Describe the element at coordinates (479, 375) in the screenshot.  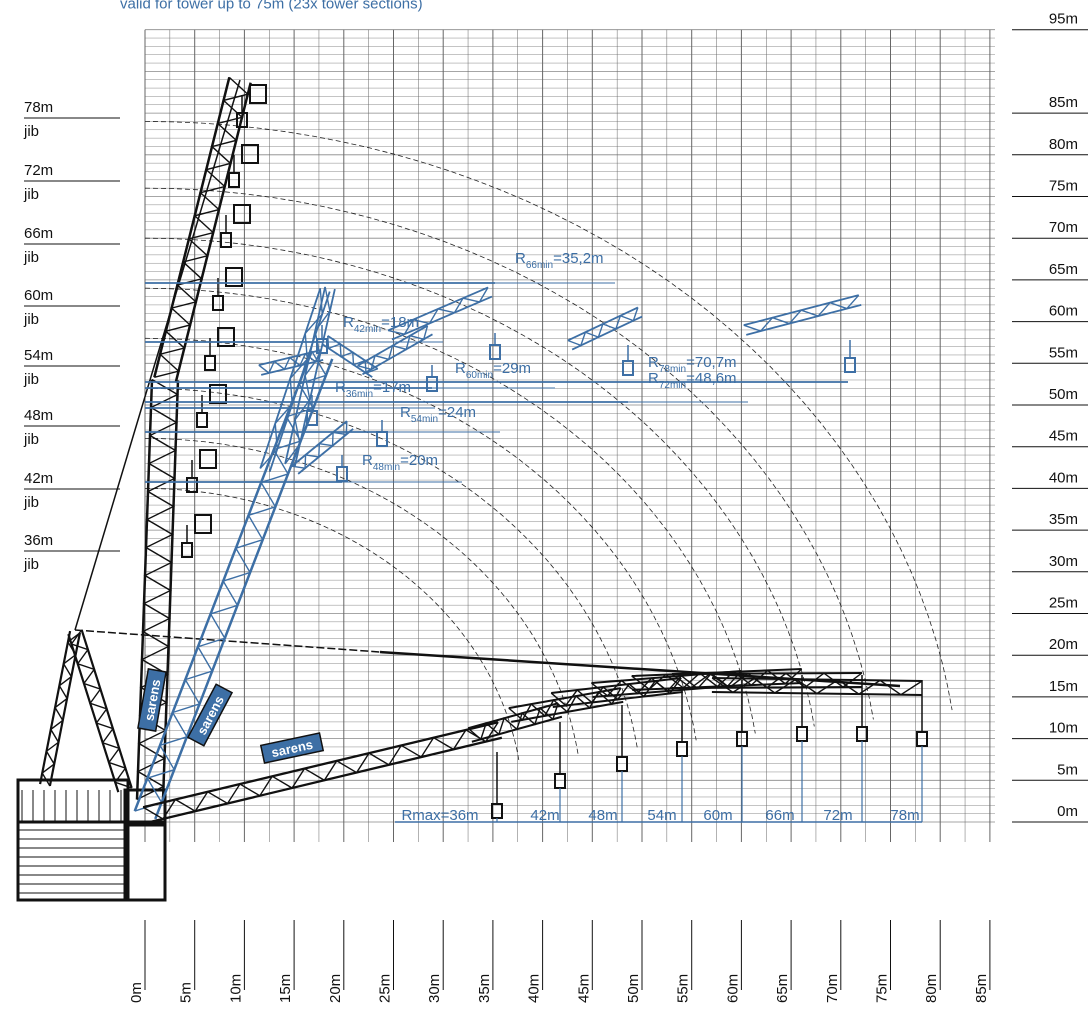
I see `radius-sub: 60min` at that location.